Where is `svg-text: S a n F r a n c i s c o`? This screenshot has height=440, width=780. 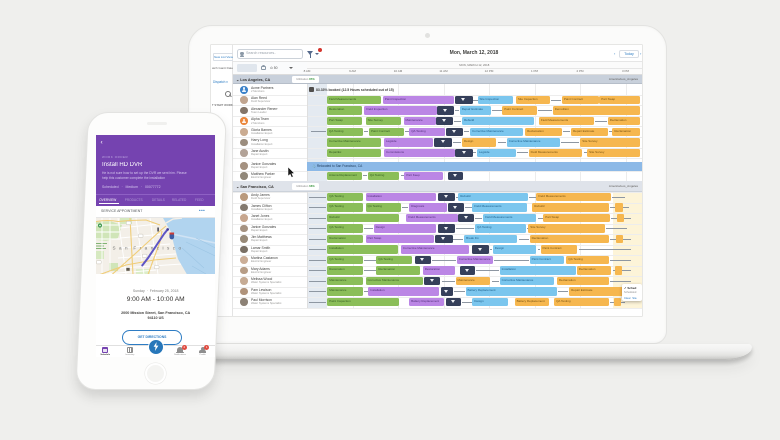
svg-text: S a n F r a n c i s c o is located at coordinates (147, 247).